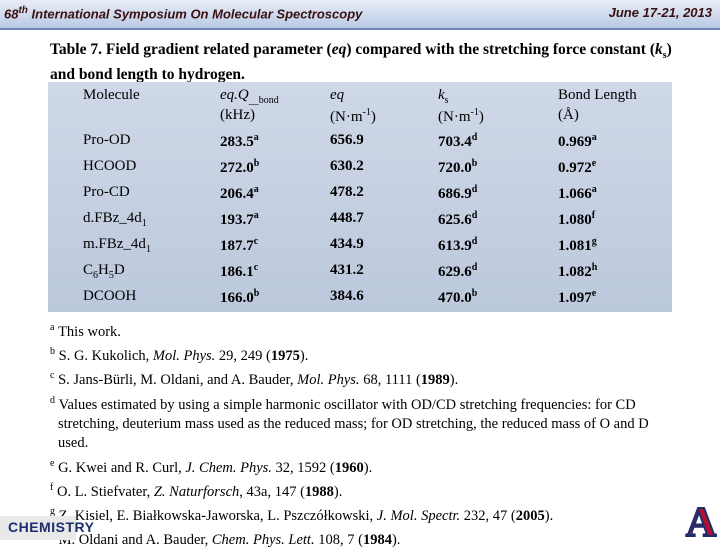 The height and width of the screenshot is (551, 720). What do you see at coordinates (594, 241) in the screenshot?
I see `text-run: g` at bounding box center [594, 241].